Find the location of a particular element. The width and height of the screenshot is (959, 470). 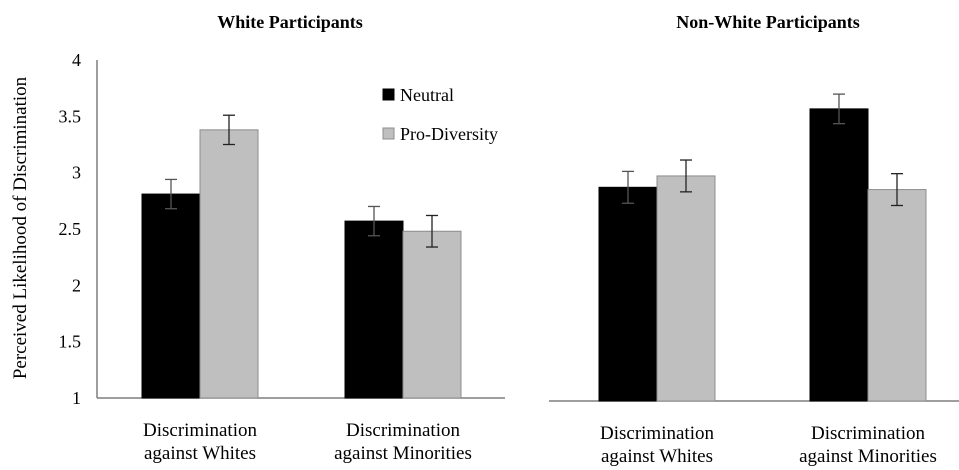

y-tick-label: 2.5 is located at coordinates (70, 229).